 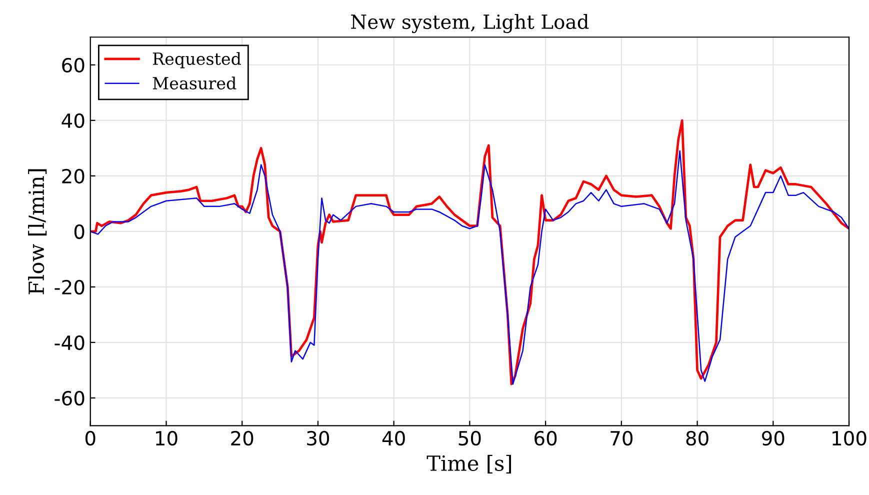 What do you see at coordinates (469, 438) in the screenshot?
I see `x-tick-label: 50` at bounding box center [469, 438].